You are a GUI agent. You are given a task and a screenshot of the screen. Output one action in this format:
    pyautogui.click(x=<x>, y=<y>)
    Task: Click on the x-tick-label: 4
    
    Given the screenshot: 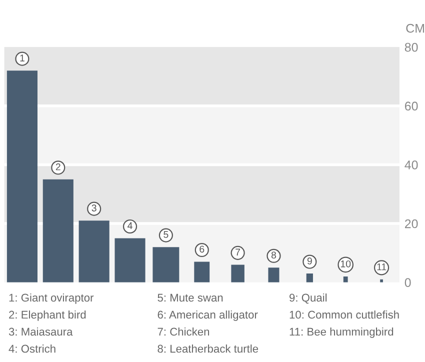 What is the action you would take?
    pyautogui.click(x=130, y=225)
    